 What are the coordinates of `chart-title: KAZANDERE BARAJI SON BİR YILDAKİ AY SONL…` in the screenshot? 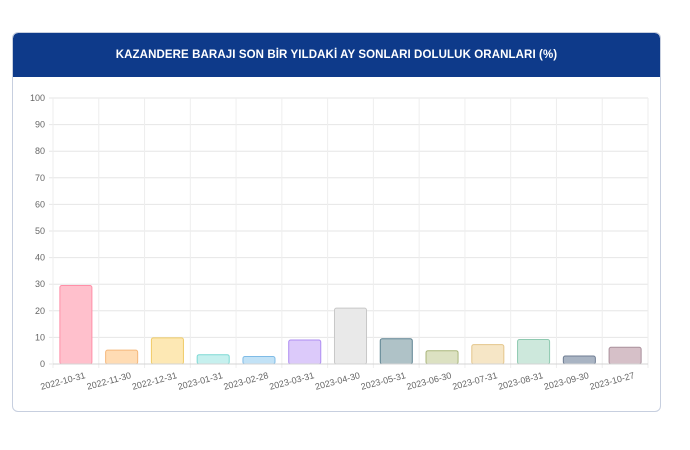 It's located at (336, 55).